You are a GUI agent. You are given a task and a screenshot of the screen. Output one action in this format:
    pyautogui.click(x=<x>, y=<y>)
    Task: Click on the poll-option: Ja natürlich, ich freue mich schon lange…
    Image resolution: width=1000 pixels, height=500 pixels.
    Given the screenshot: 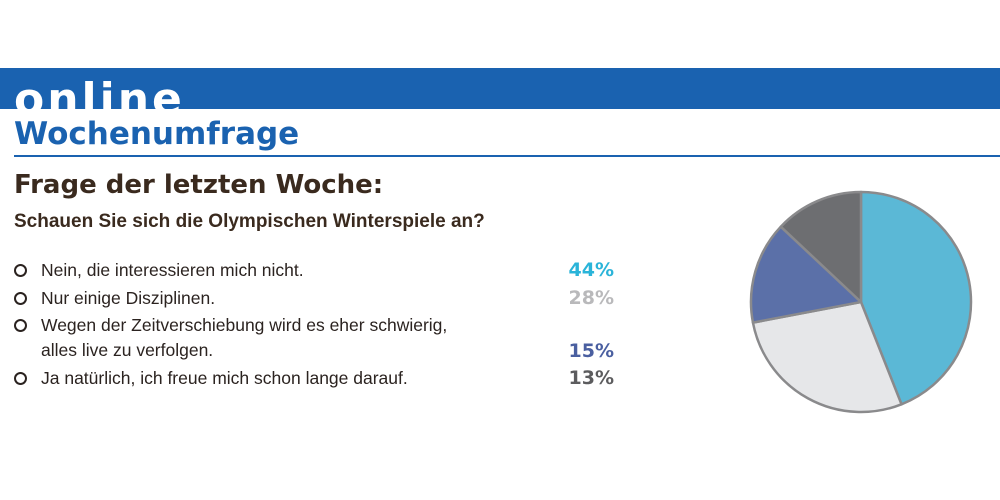 What is the action you would take?
    pyautogui.click(x=319, y=378)
    